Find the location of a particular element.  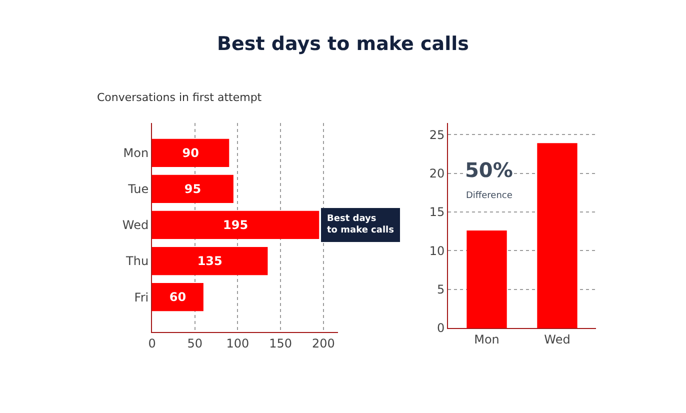

data-label: 95 is located at coordinates (193, 189).